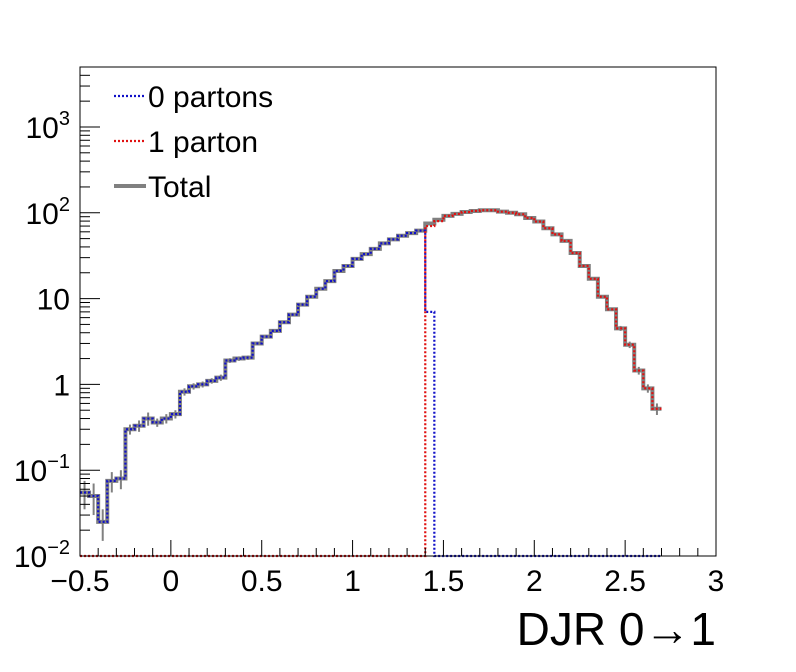 Image resolution: width=796 pixels, height=672 pixels. Describe the element at coordinates (444, 581) in the screenshot. I see `x-tick-label: 1.5` at that location.